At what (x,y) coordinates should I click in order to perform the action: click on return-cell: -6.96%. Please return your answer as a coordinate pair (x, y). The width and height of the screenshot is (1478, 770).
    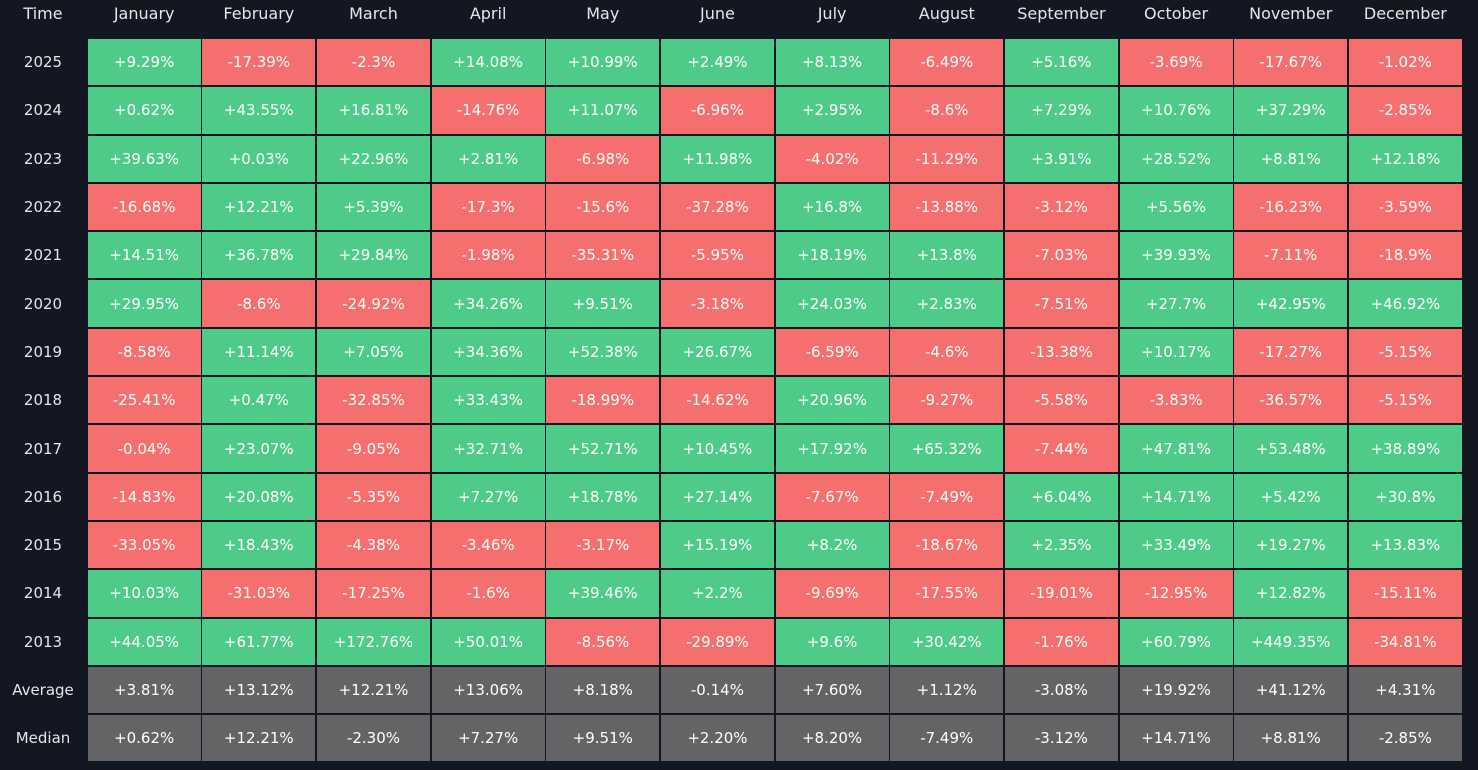
    Looking at the image, I should click on (717, 110).